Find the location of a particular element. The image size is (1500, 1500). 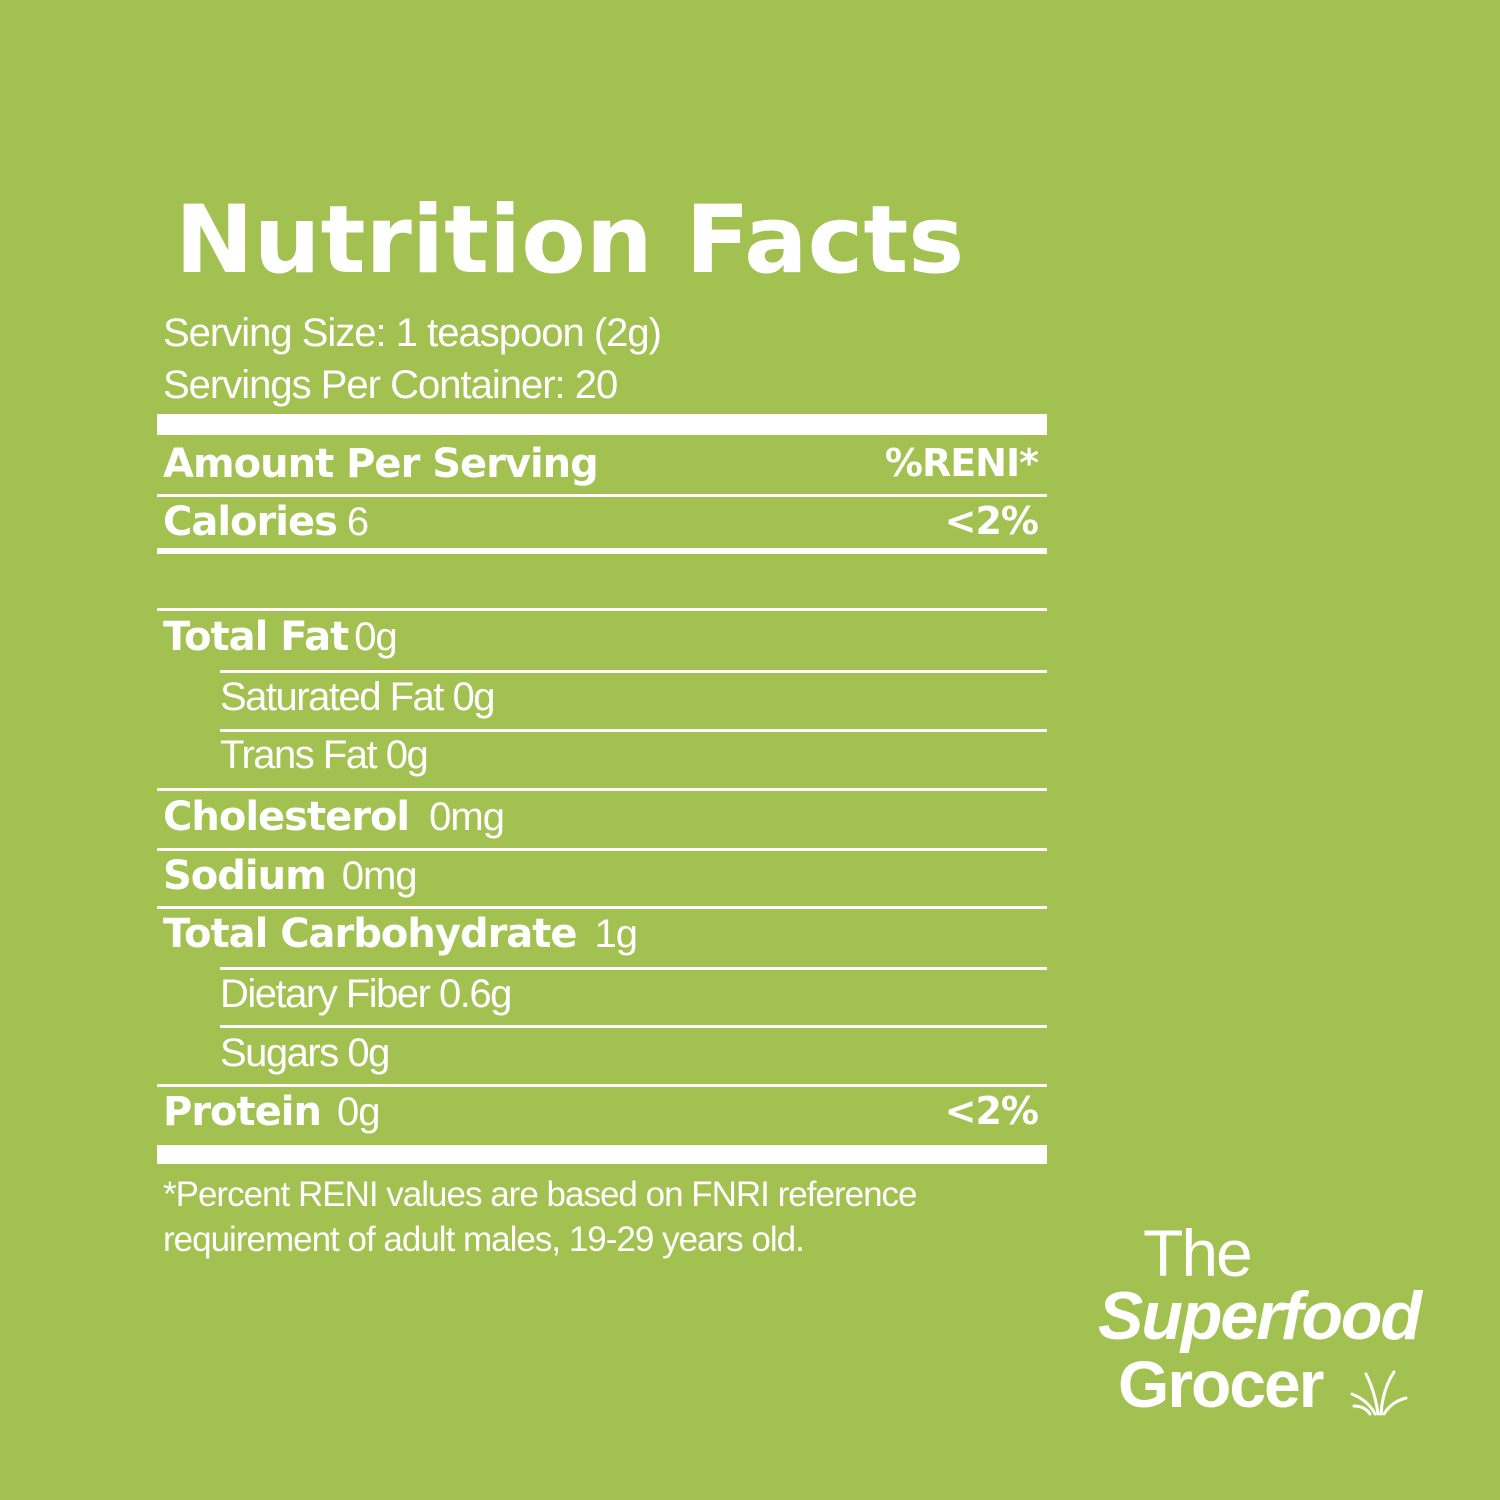

medium-divider is located at coordinates (602, 551).